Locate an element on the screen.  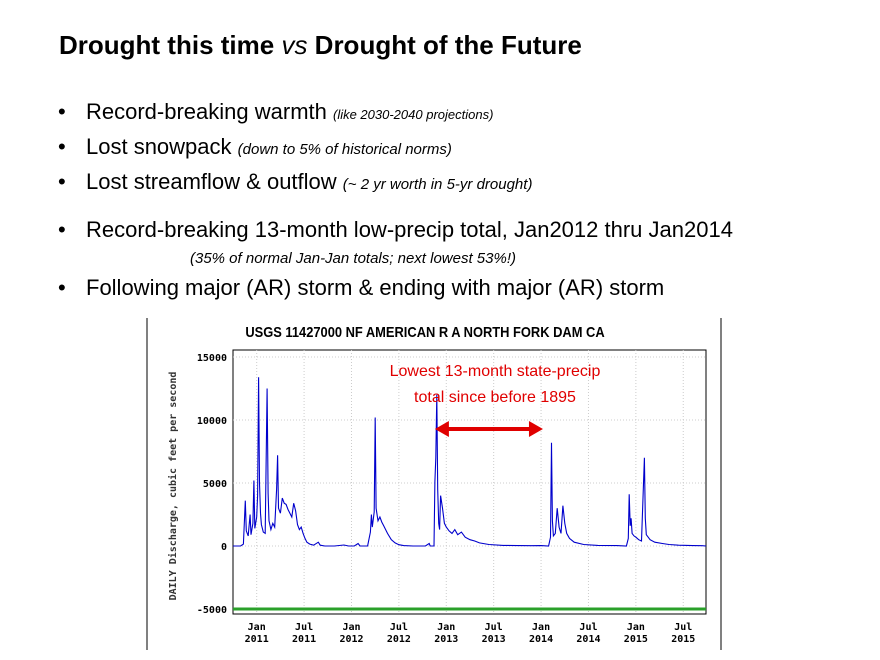
bullet-note: (~ 2 yr worth in 5-yr drought) is located at coordinates (437, 184).